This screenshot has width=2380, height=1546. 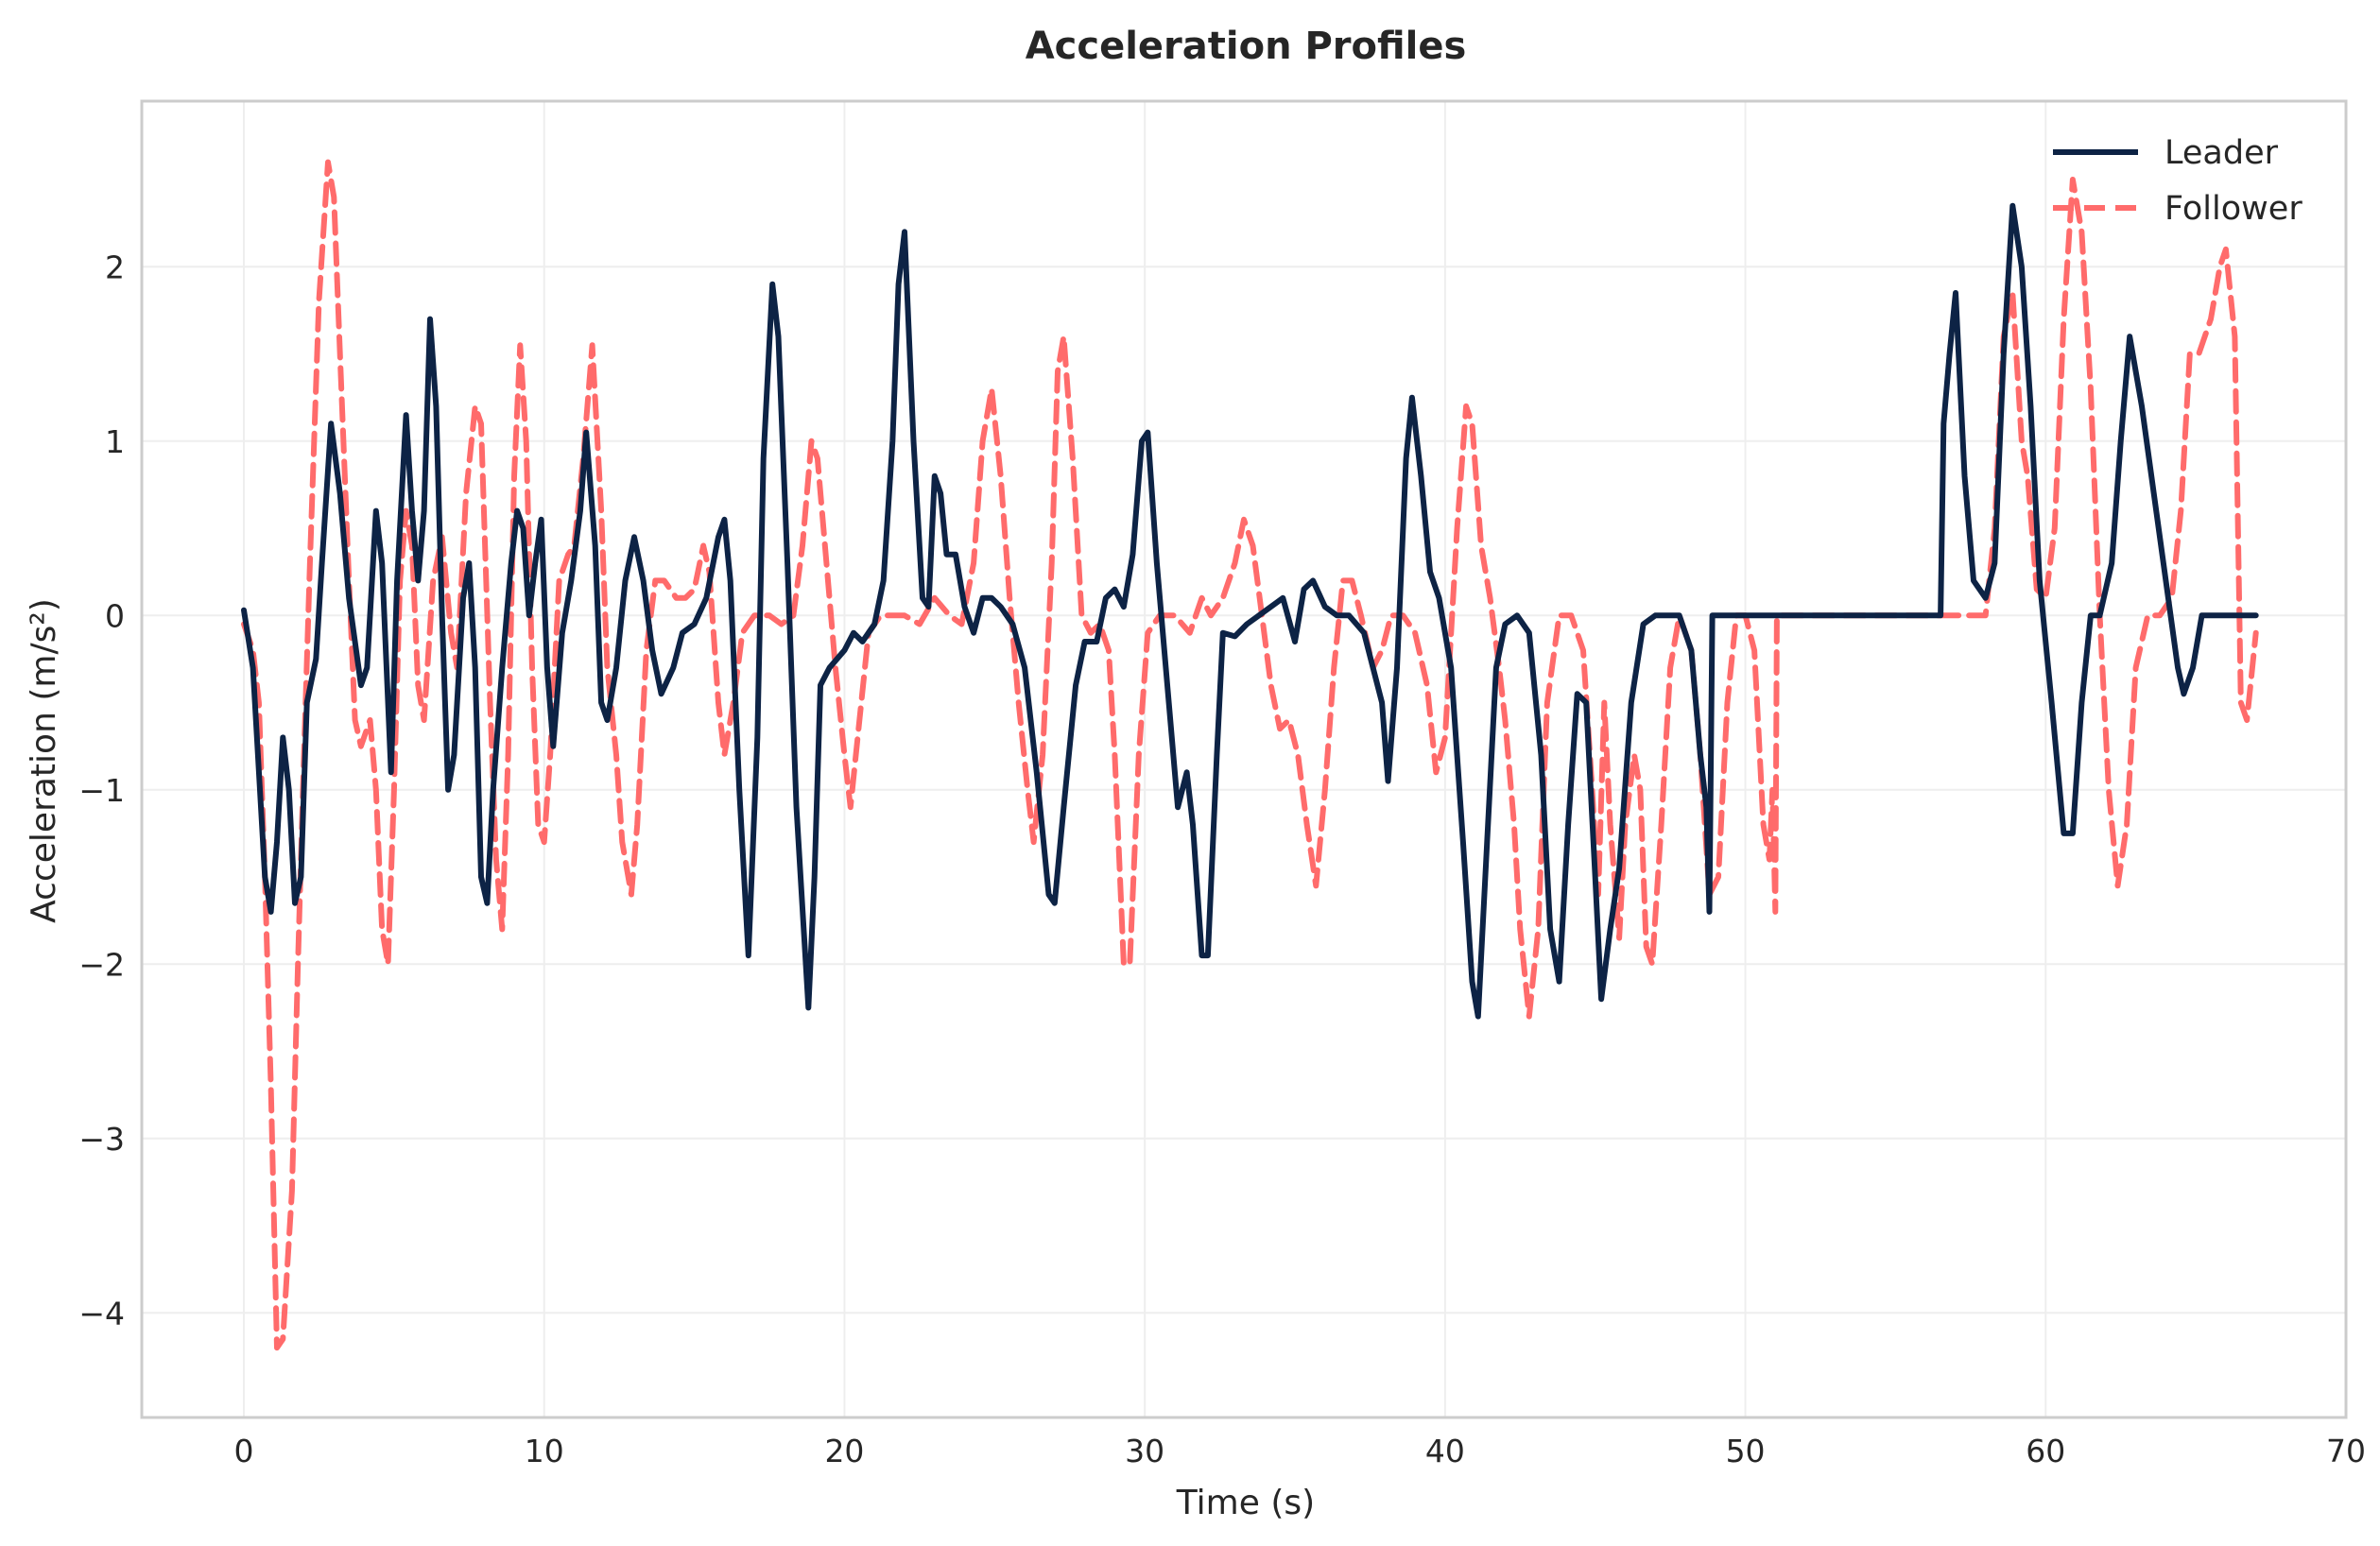 What do you see at coordinates (2346, 1451) in the screenshot?
I see `x-tick-label: 70` at bounding box center [2346, 1451].